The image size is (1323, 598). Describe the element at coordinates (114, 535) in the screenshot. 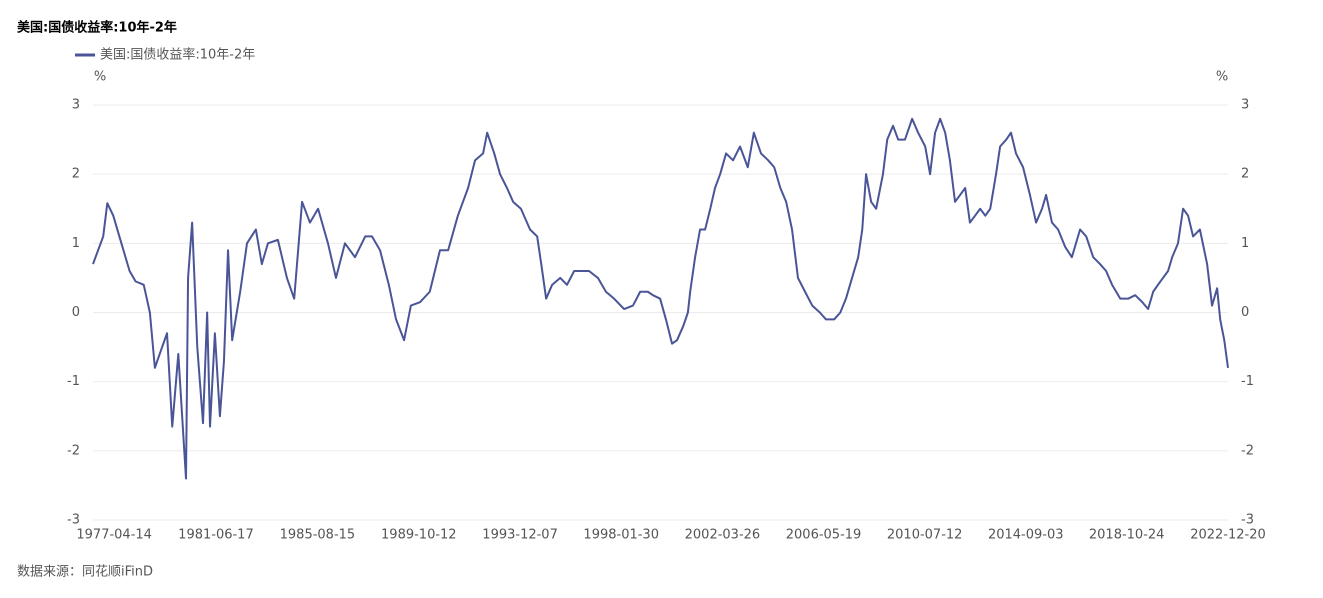

I see `x-tick-label: 1977-04-14` at that location.